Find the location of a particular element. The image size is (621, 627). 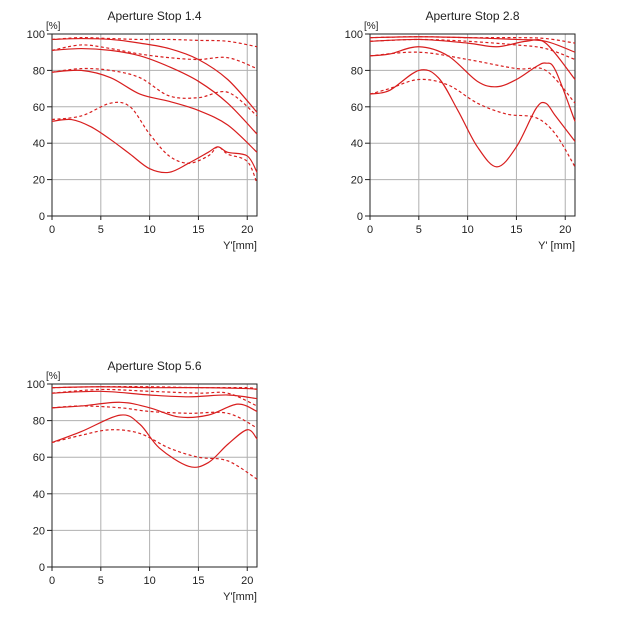

chart-title: Aperture Stop 2.8 is located at coordinates (472, 16).